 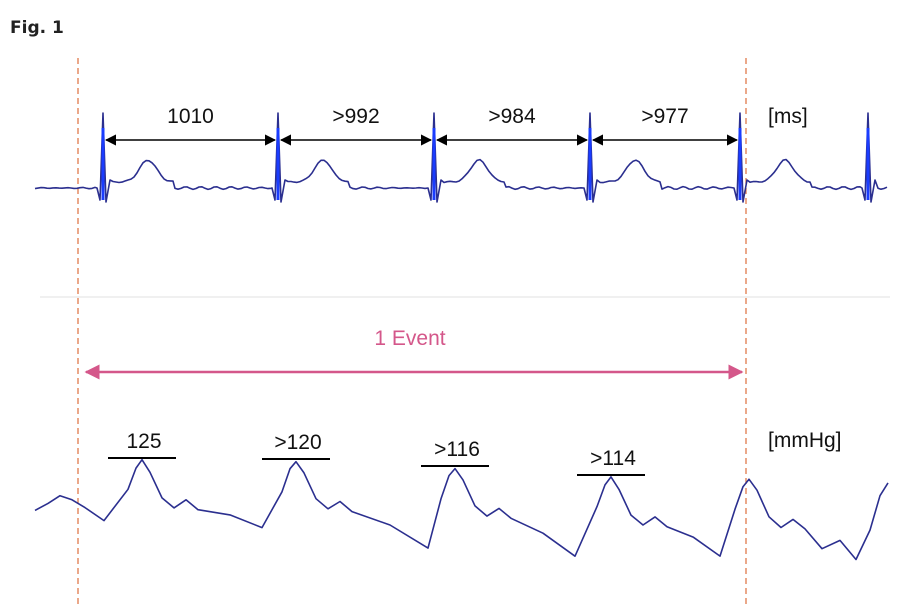 What do you see at coordinates (457, 449) in the screenshot?
I see `pressure-peak-label: >116` at bounding box center [457, 449].